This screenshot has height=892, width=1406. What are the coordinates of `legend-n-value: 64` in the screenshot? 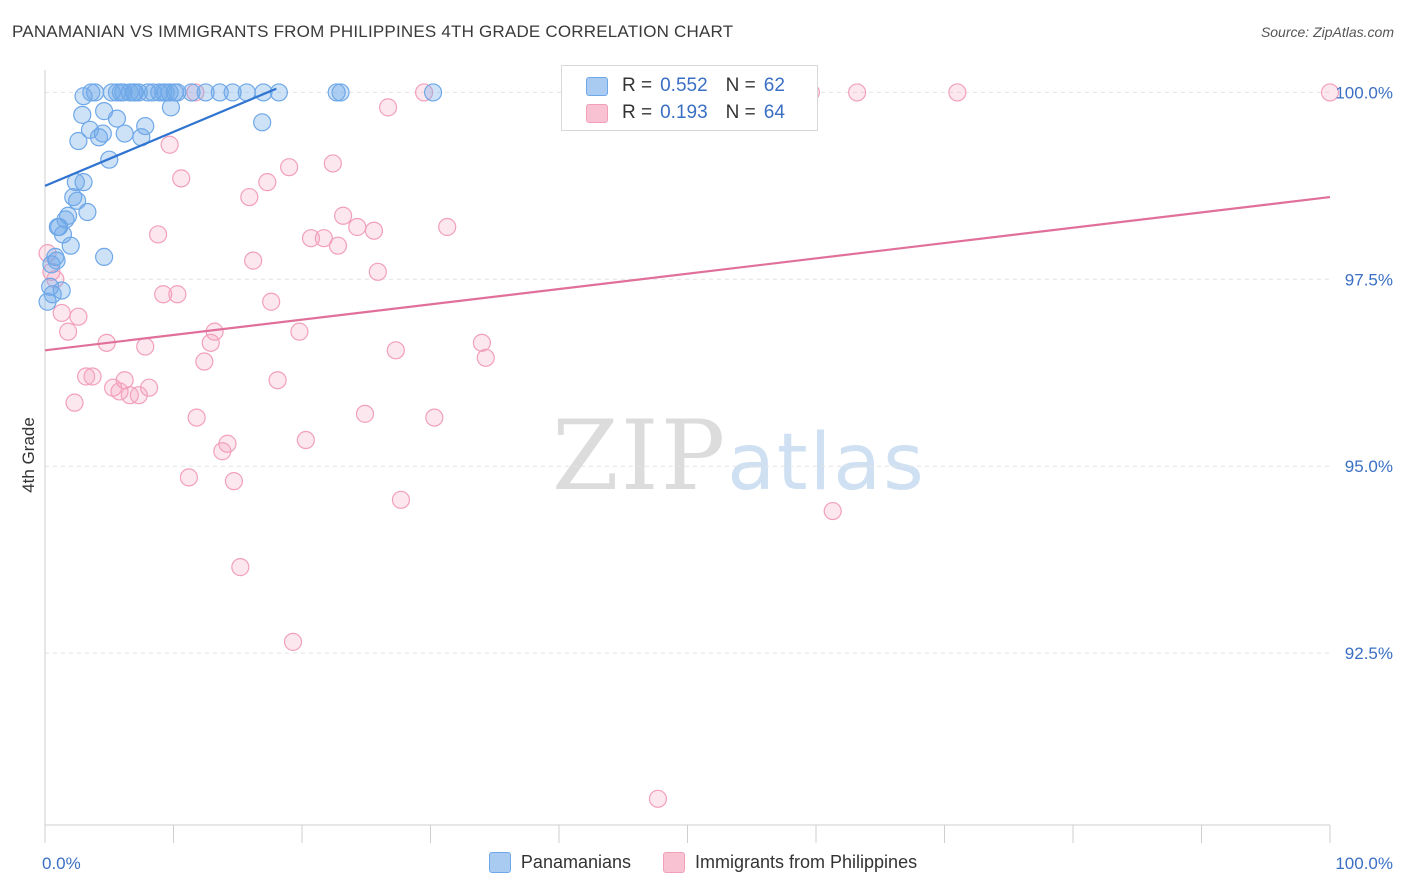 It's located at (774, 112).